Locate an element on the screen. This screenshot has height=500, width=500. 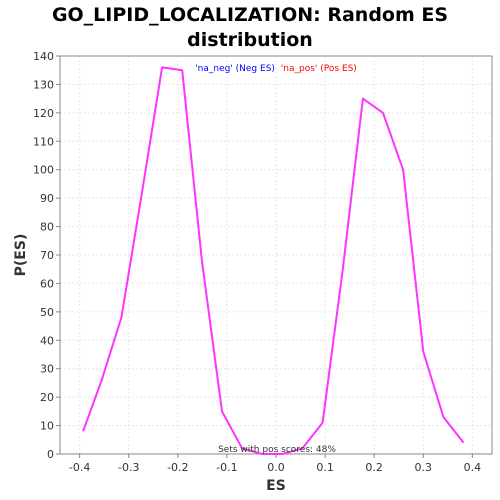
y-tick-label: 100 is located at coordinates (43, 170).